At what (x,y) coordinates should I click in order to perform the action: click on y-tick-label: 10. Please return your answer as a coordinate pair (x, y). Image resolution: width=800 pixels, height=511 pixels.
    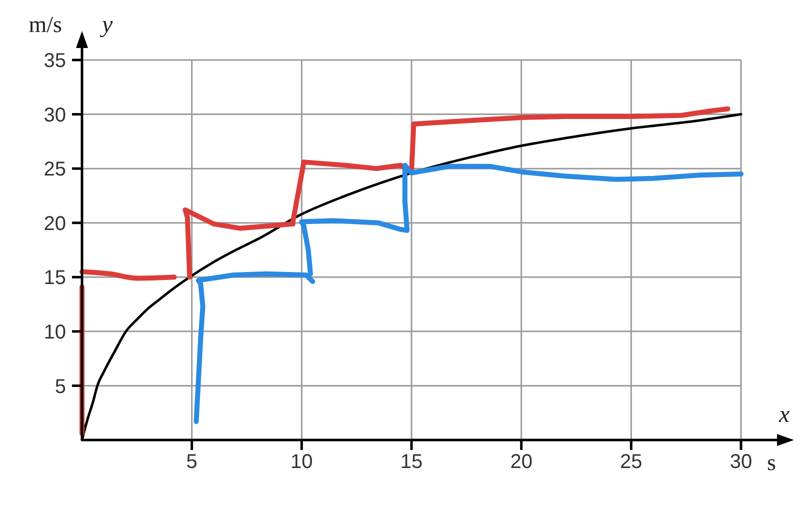
    Looking at the image, I should click on (55, 333).